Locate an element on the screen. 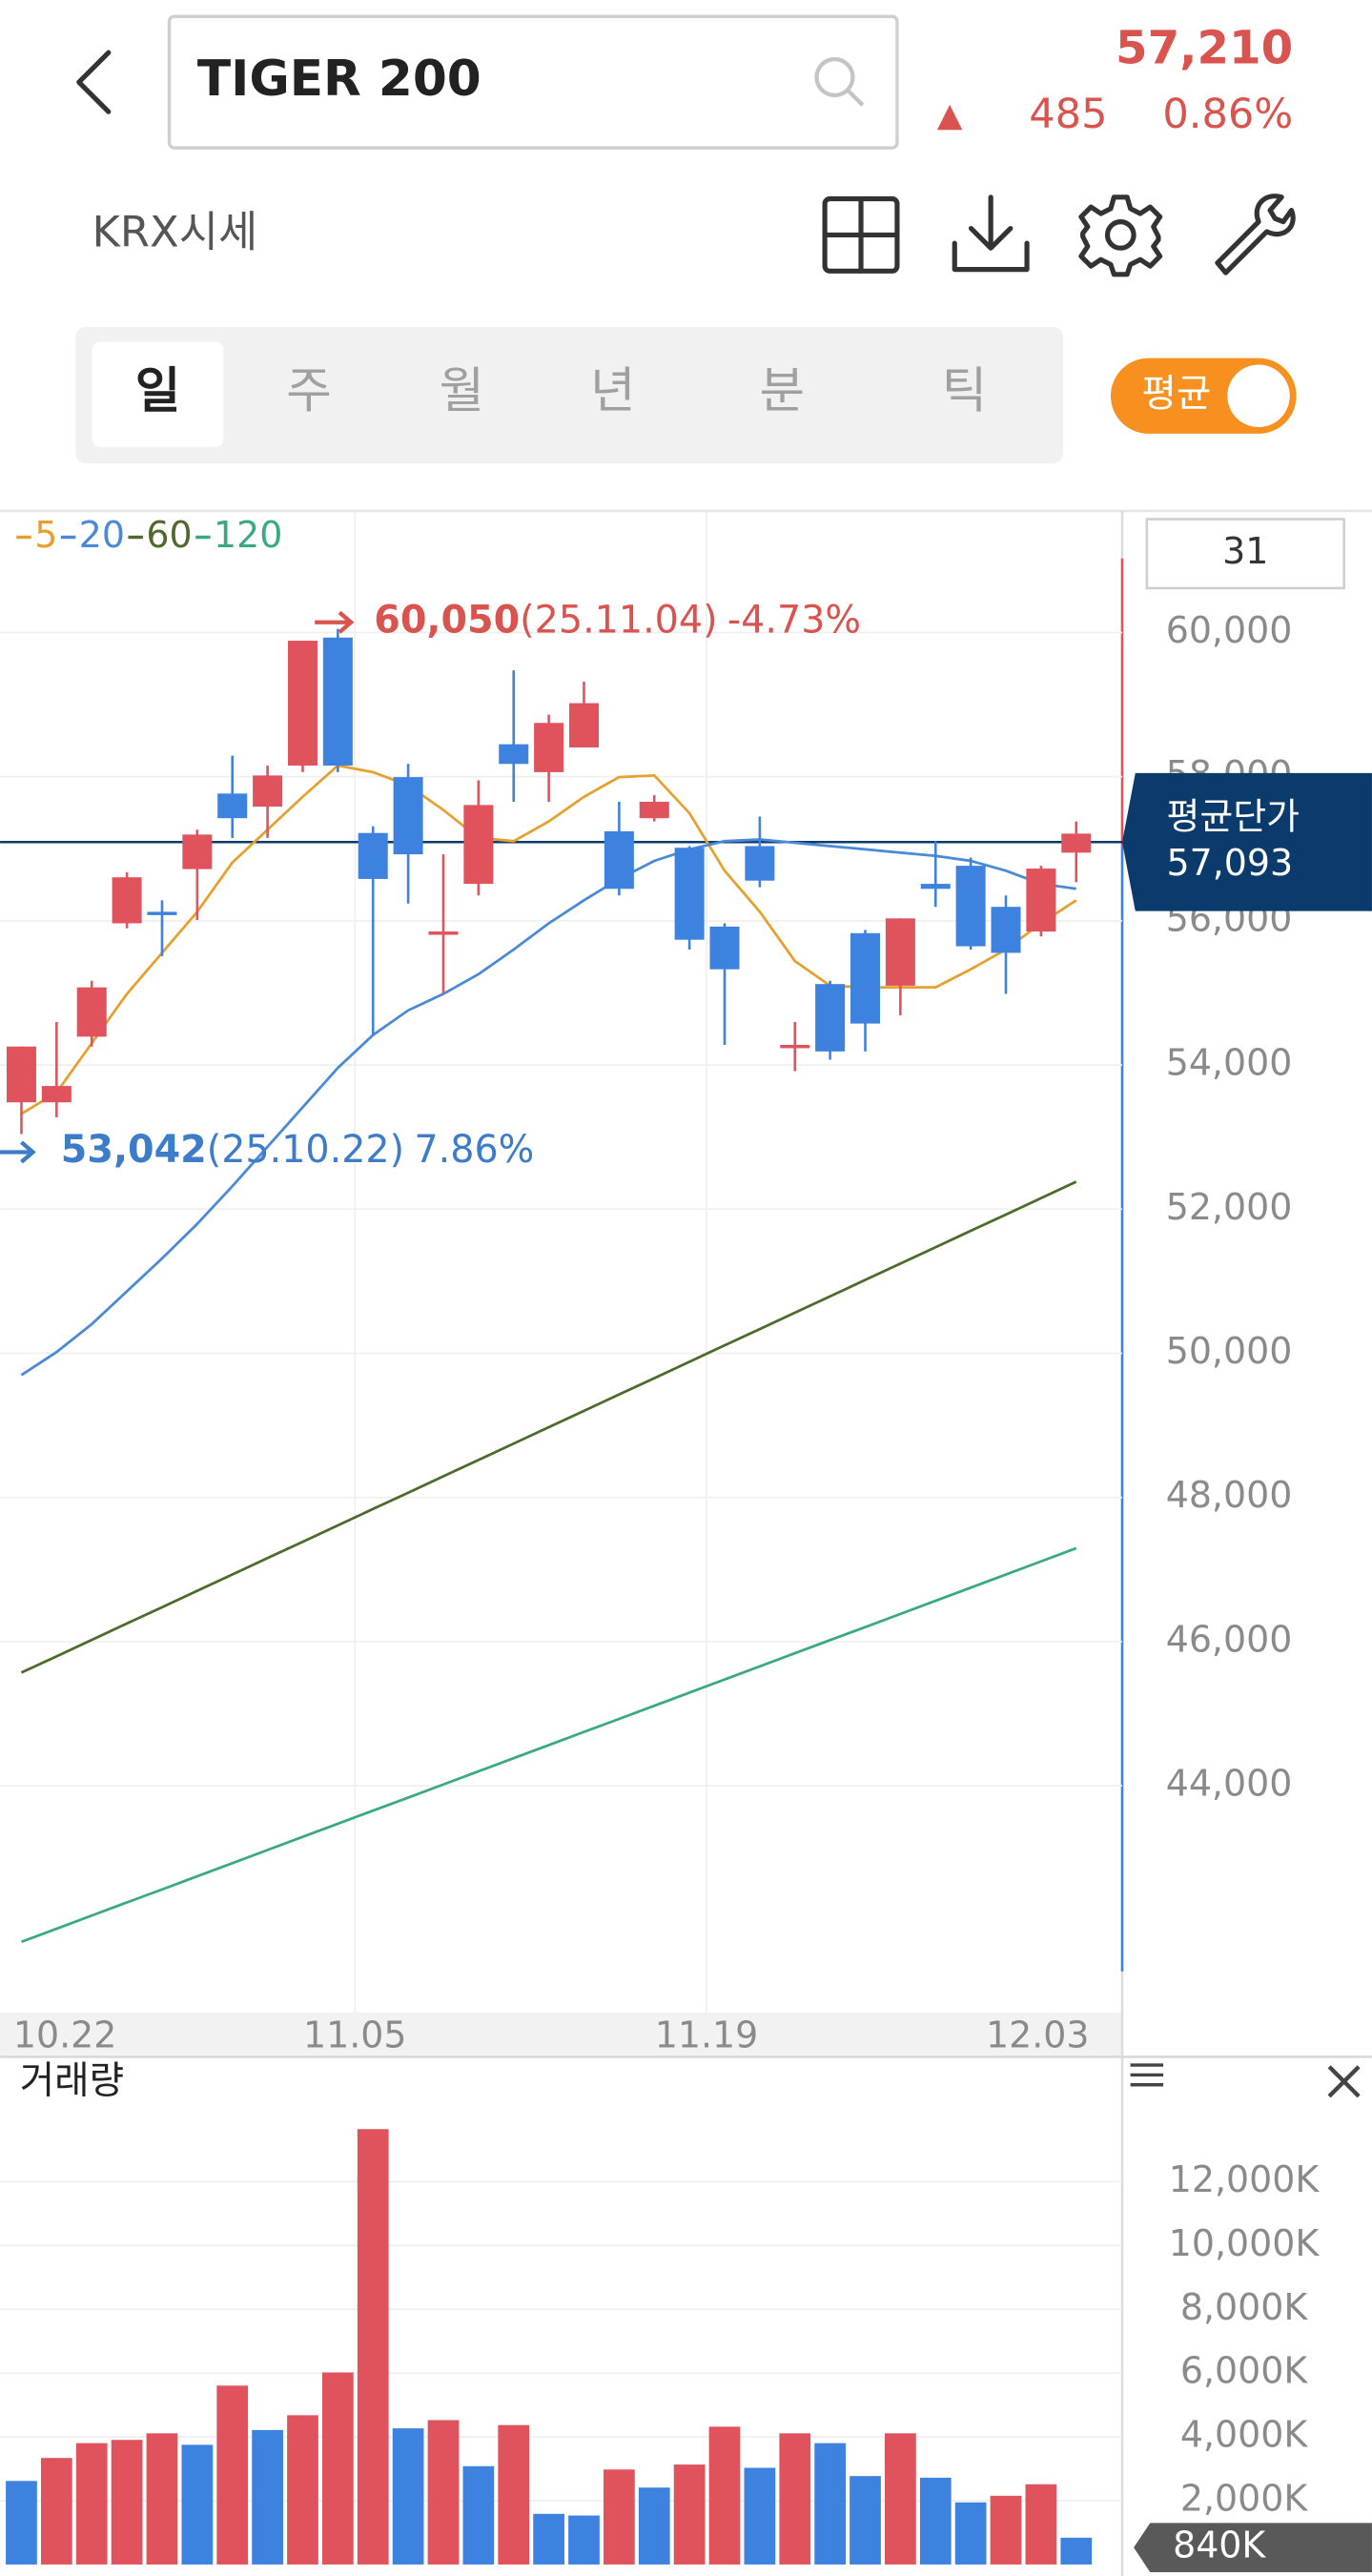  legend-entry: 120 is located at coordinates (248, 535).